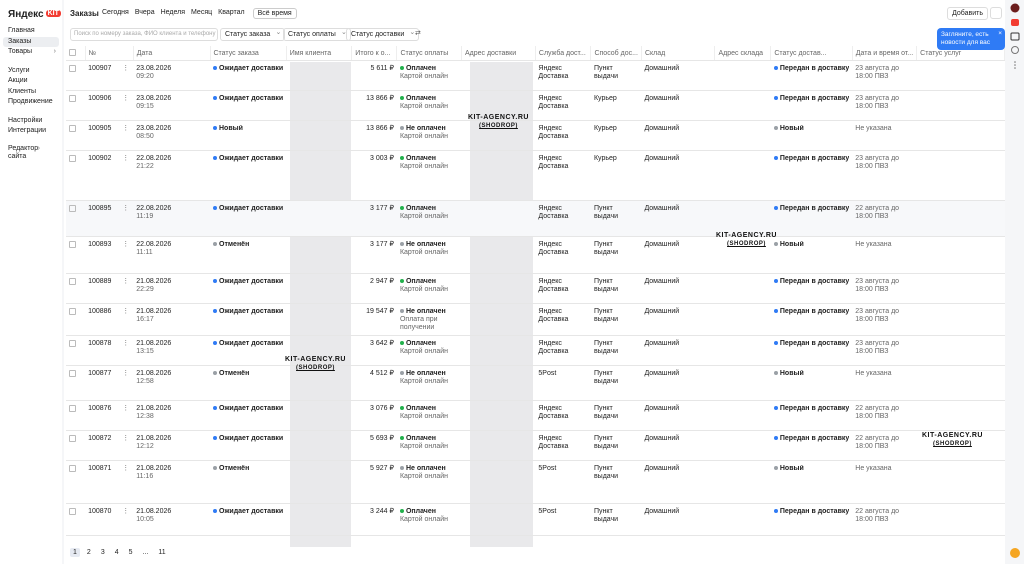  Describe the element at coordinates (424, 381) in the screenshot. I see `payment-method: Картой онлайн` at that location.